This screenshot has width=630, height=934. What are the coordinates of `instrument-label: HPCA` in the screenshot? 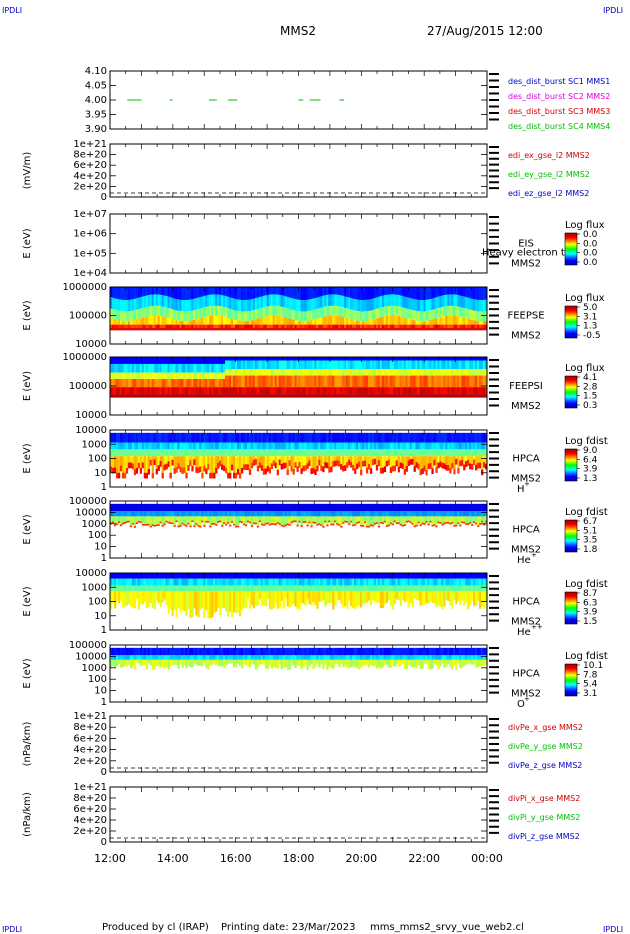 It's located at (526, 530).